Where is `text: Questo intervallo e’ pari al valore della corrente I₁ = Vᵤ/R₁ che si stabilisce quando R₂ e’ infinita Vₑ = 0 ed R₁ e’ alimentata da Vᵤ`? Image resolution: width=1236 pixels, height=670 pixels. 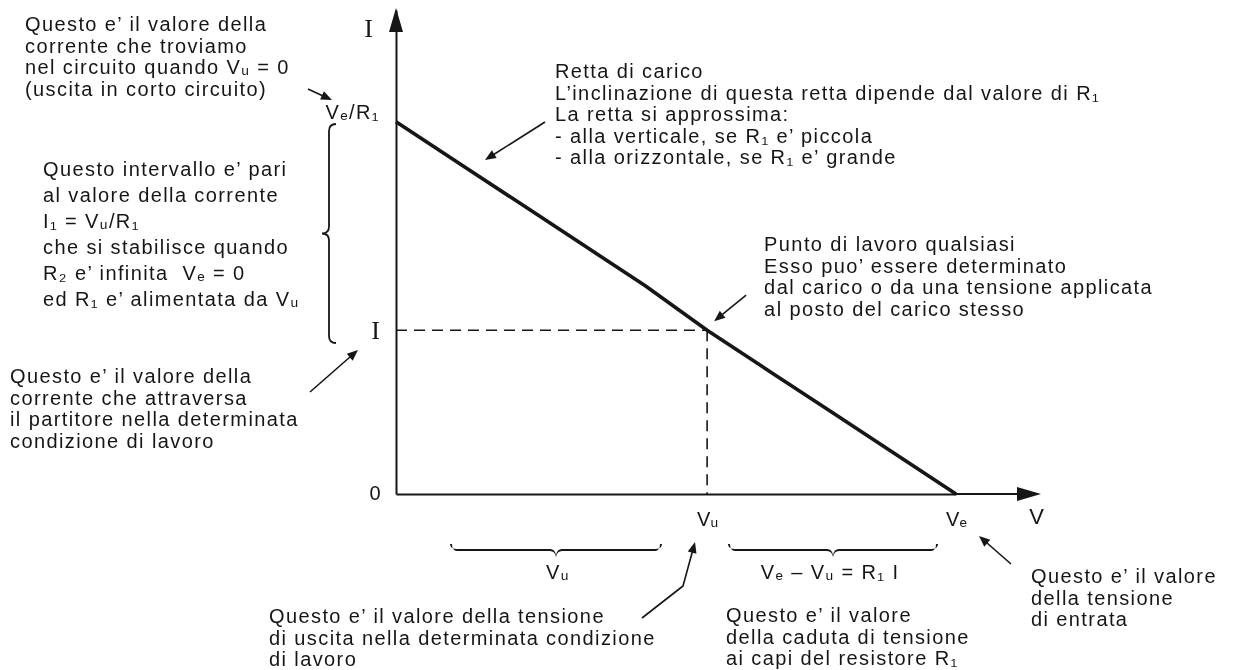
text: Questo intervallo e’ pari al valore della corrente I₁ = Vᵤ/R₁ che si stabilisce quando R₂ e’ infinita Vₑ = 0 ed R₁ e’ alimentata da Vᵤ is located at coordinates (171, 234).